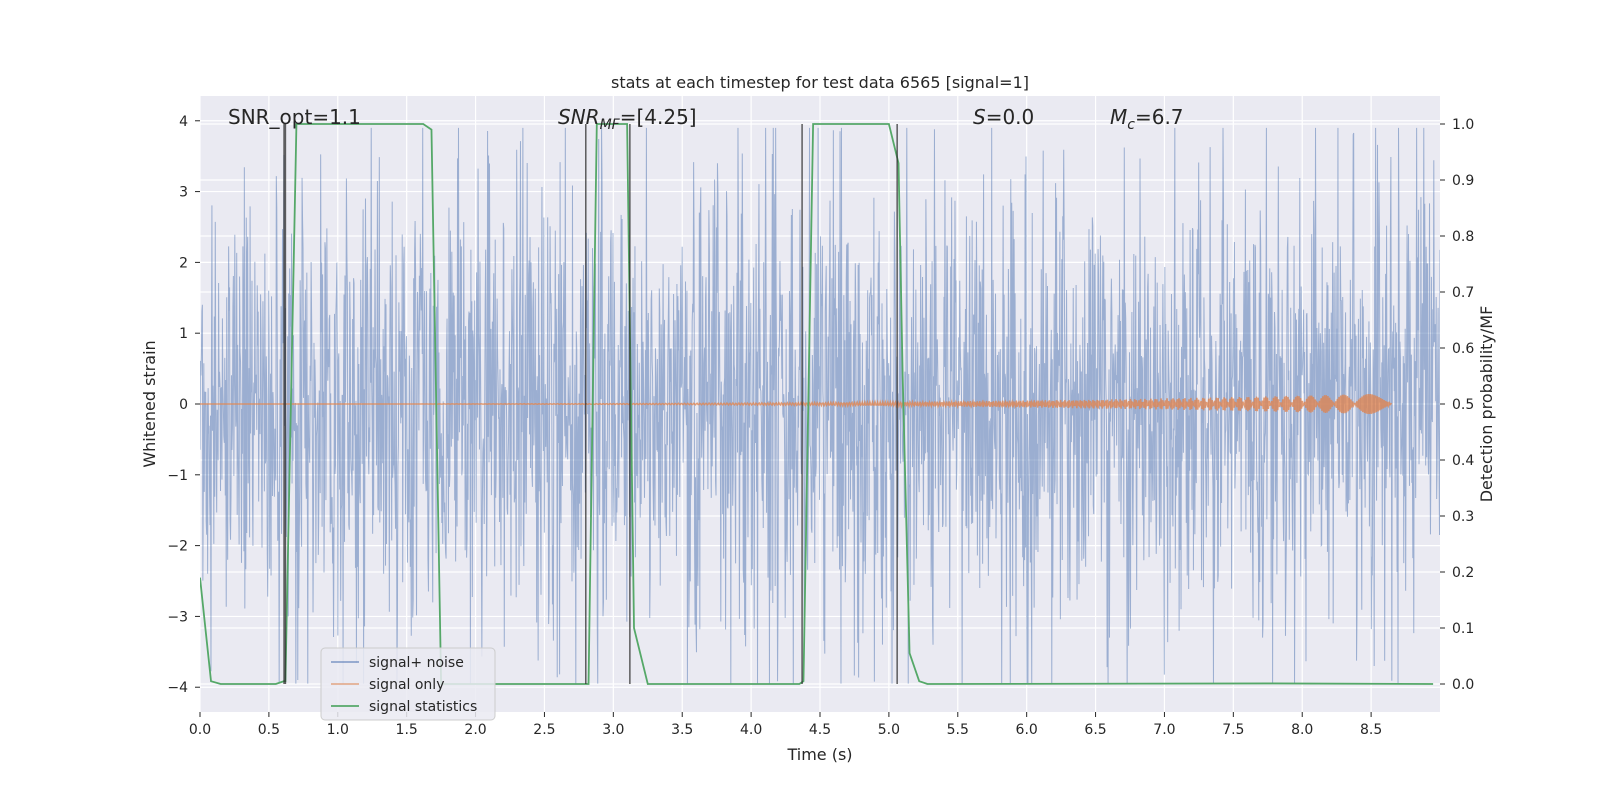 This screenshot has width=1600, height=800. I want to click on annotation-symbol: S, so click(979, 117).